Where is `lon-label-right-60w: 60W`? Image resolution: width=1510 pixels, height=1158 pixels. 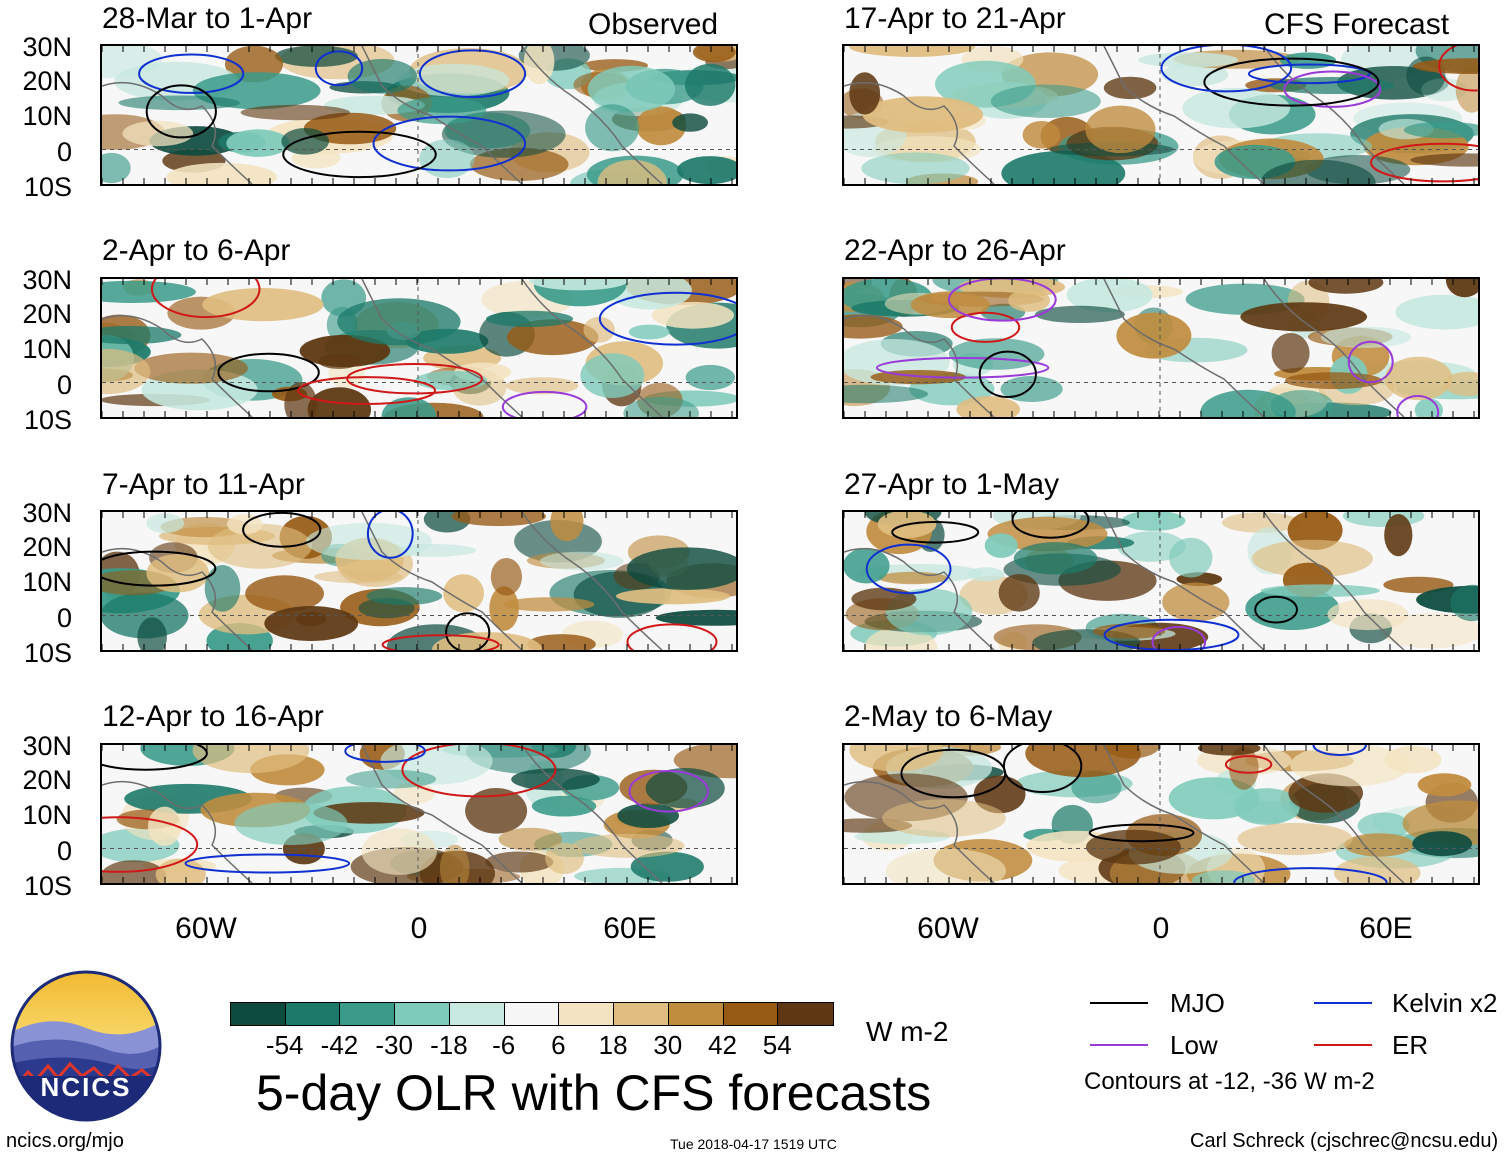
lon-label-right-60w: 60W is located at coordinates (948, 928).